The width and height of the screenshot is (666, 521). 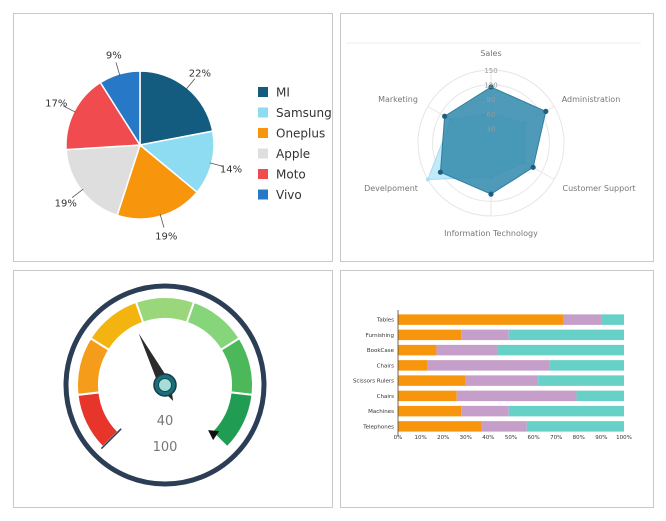 What do you see at coordinates (491, 129) in the screenshot?
I see `radar-tick-label: 30` at bounding box center [491, 129].